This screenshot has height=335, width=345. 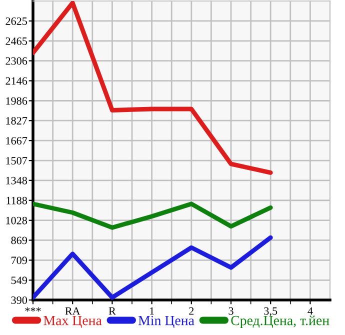 I want to click on x-tick-label: 3, so click(x=231, y=311).